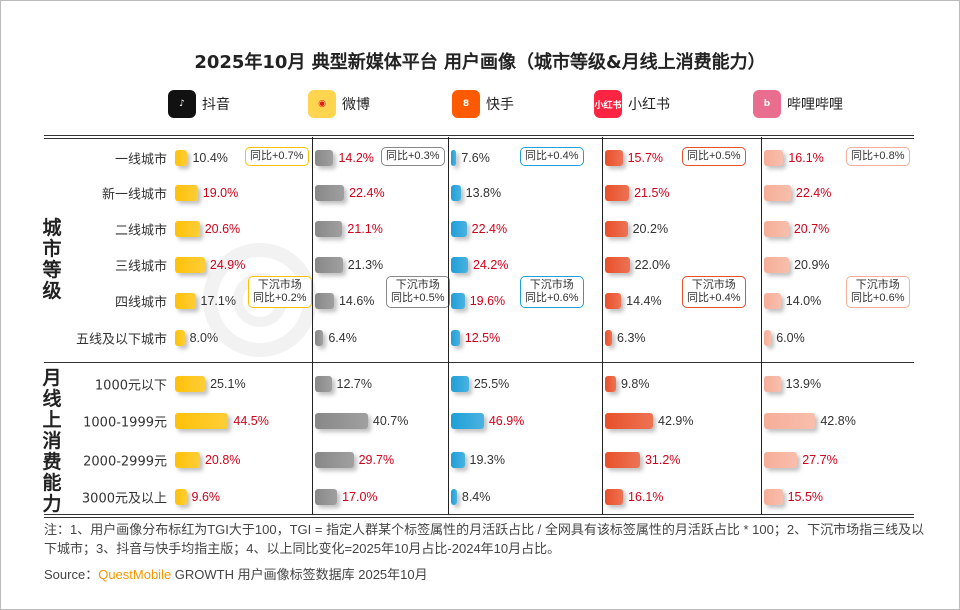  What do you see at coordinates (360, 497) in the screenshot?
I see `data-label: 17.0%` at bounding box center [360, 497].